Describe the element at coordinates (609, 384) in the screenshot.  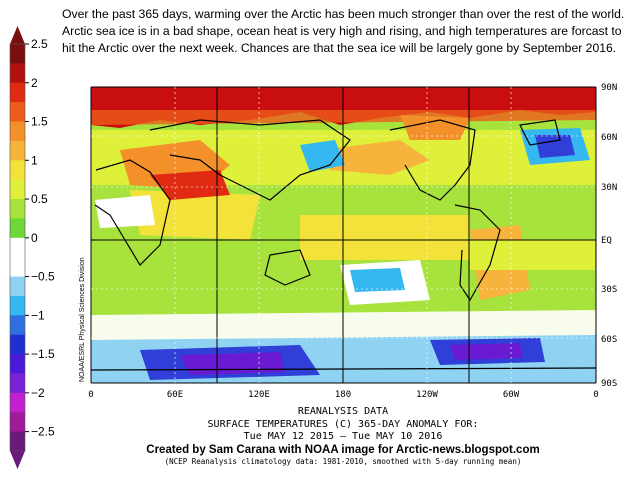
I see `lat-label: 90S` at that location.